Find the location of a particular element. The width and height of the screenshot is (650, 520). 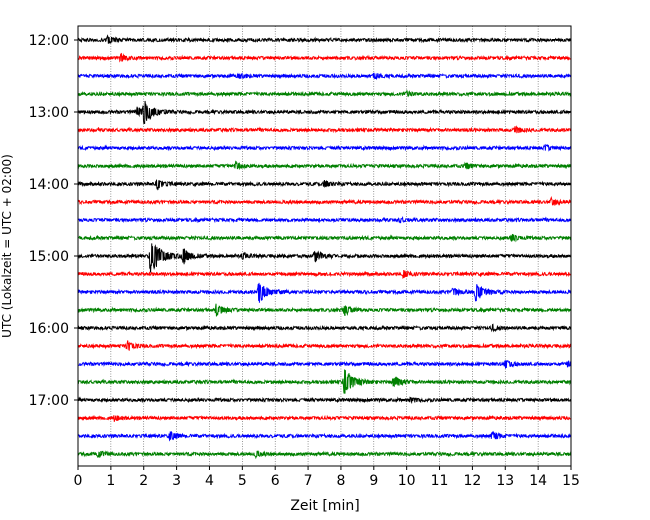

x-tick-label: 12 is located at coordinates (472, 481).